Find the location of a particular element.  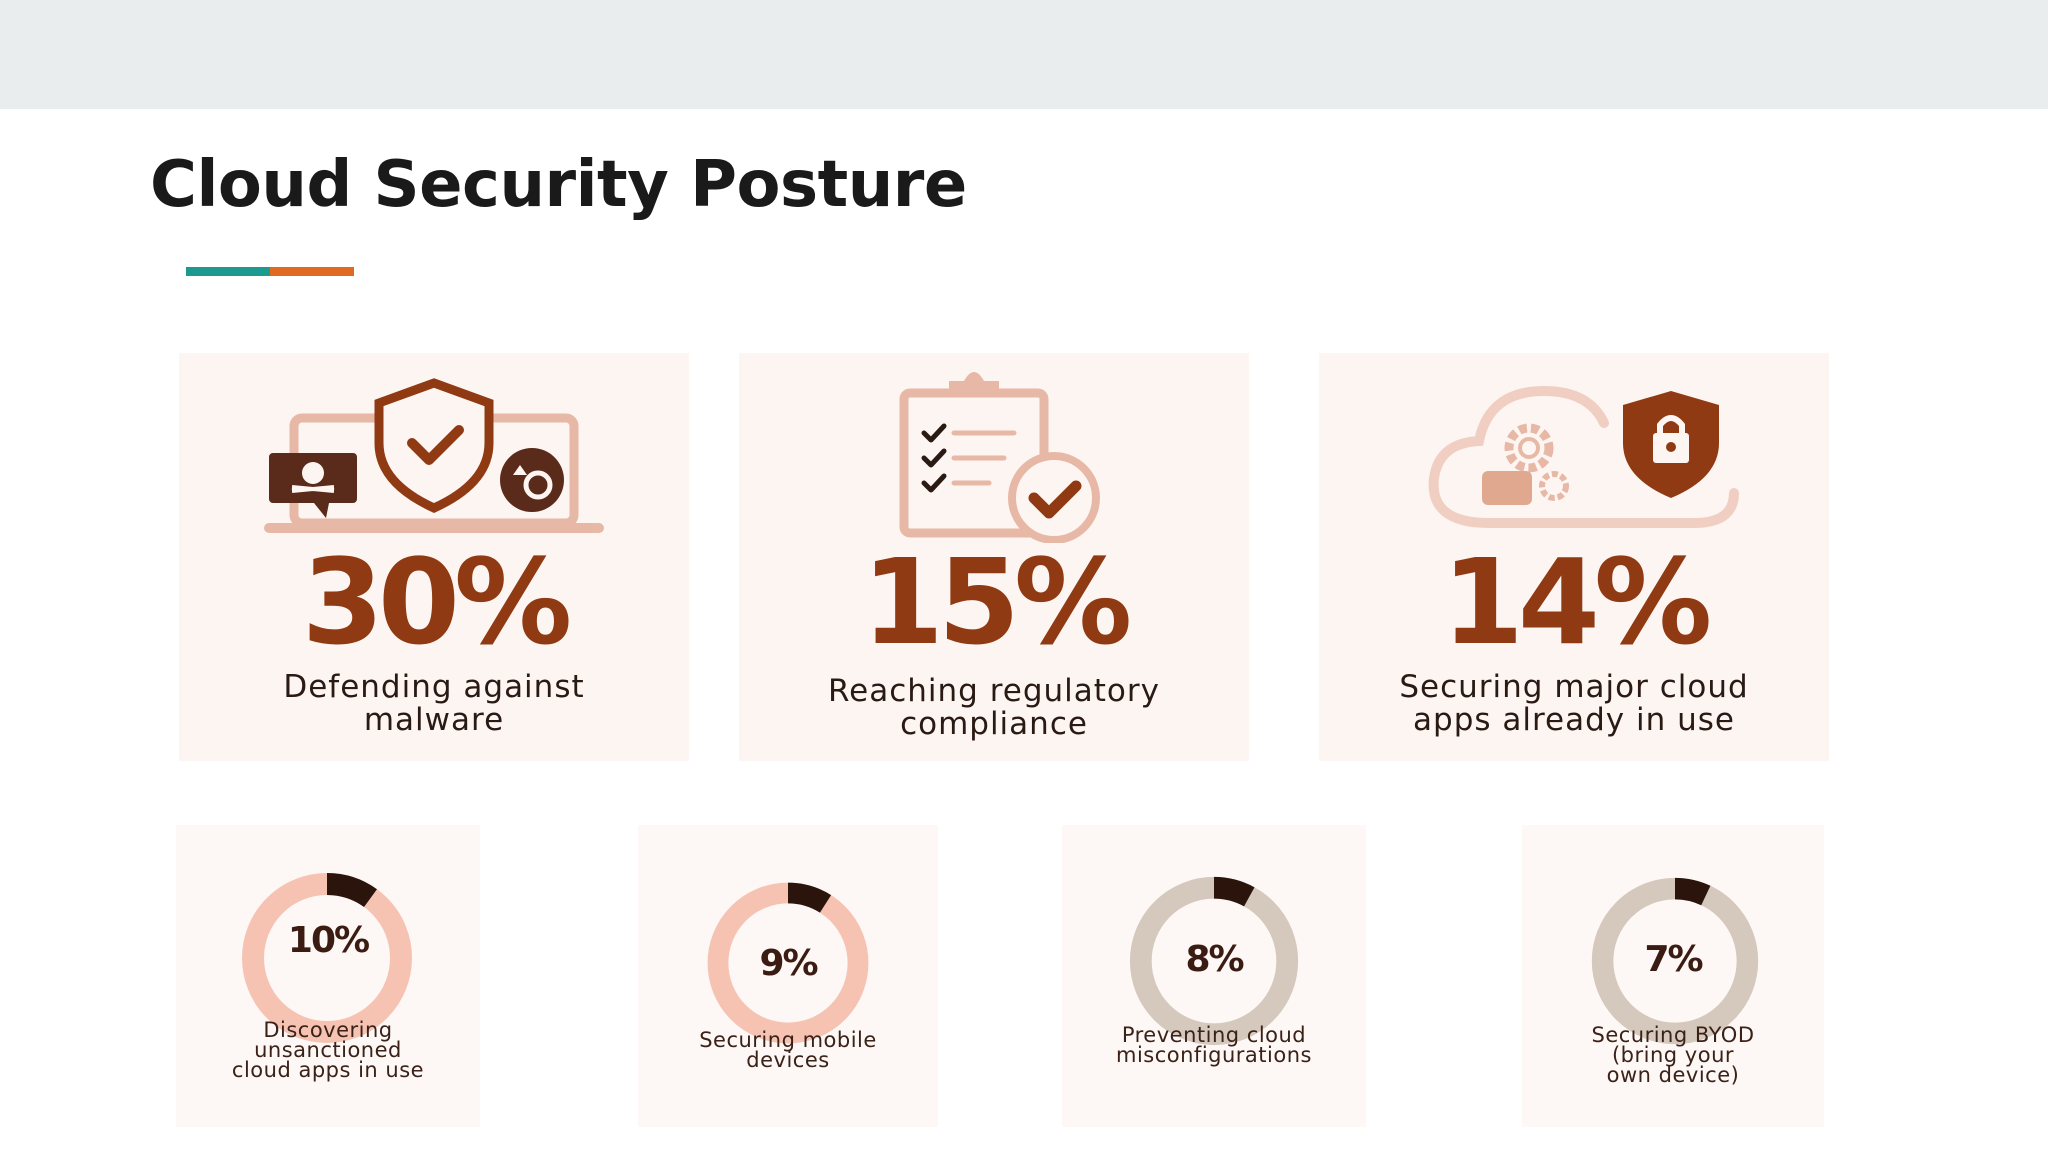

donut-value: 9% is located at coordinates (788, 963).